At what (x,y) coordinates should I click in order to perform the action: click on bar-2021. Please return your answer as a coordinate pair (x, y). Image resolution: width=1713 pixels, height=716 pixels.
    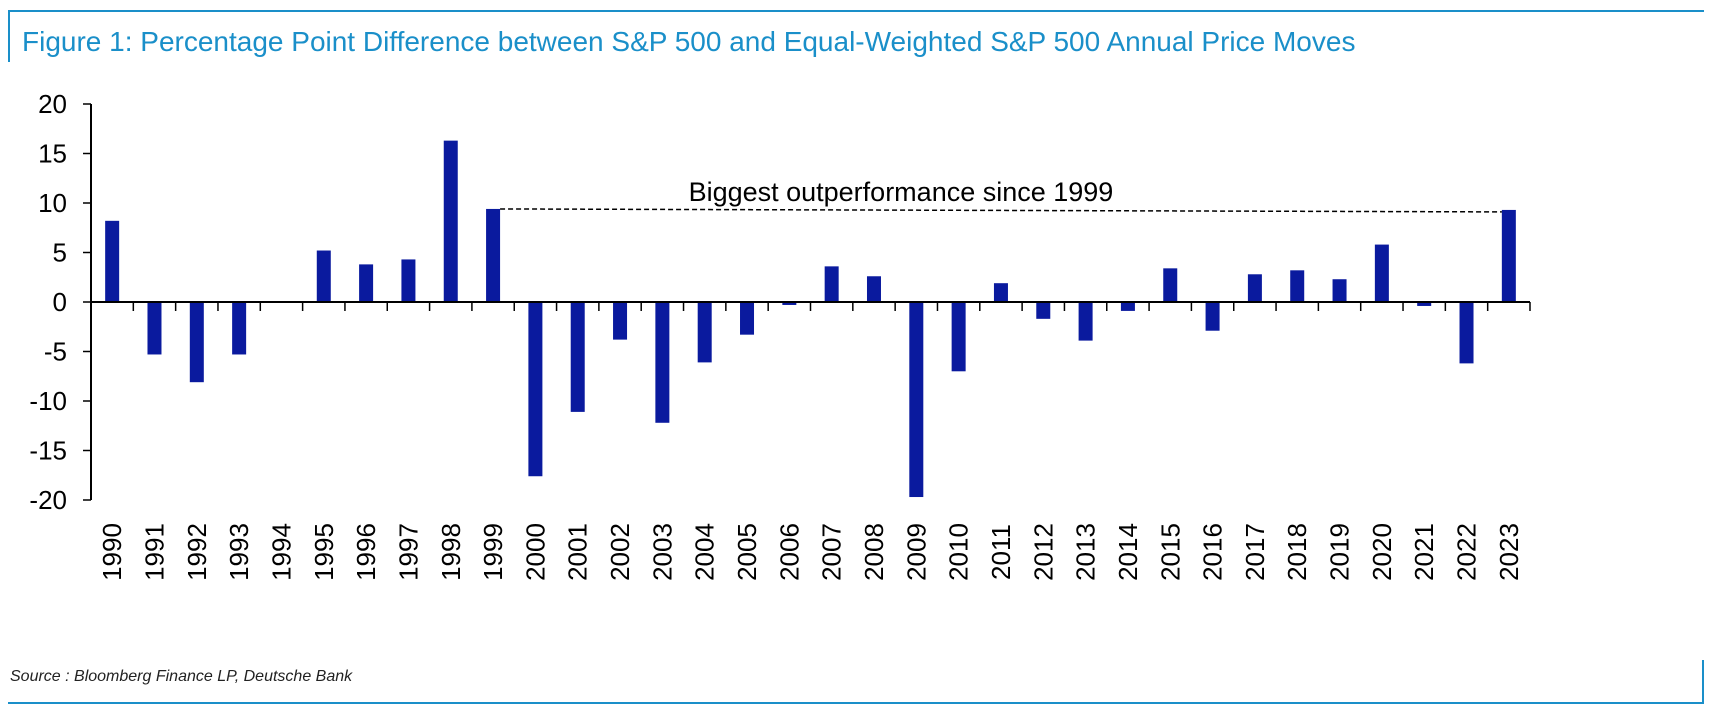
    Looking at the image, I should click on (1424, 304).